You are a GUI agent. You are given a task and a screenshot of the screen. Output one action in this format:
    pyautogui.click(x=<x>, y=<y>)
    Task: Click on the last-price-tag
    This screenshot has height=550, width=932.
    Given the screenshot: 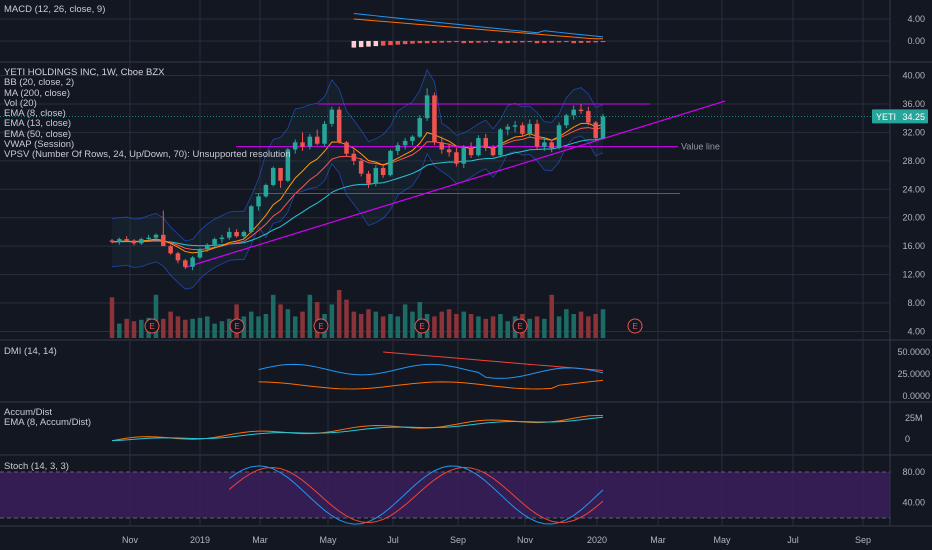 What is the action you would take?
    pyautogui.click(x=900, y=116)
    